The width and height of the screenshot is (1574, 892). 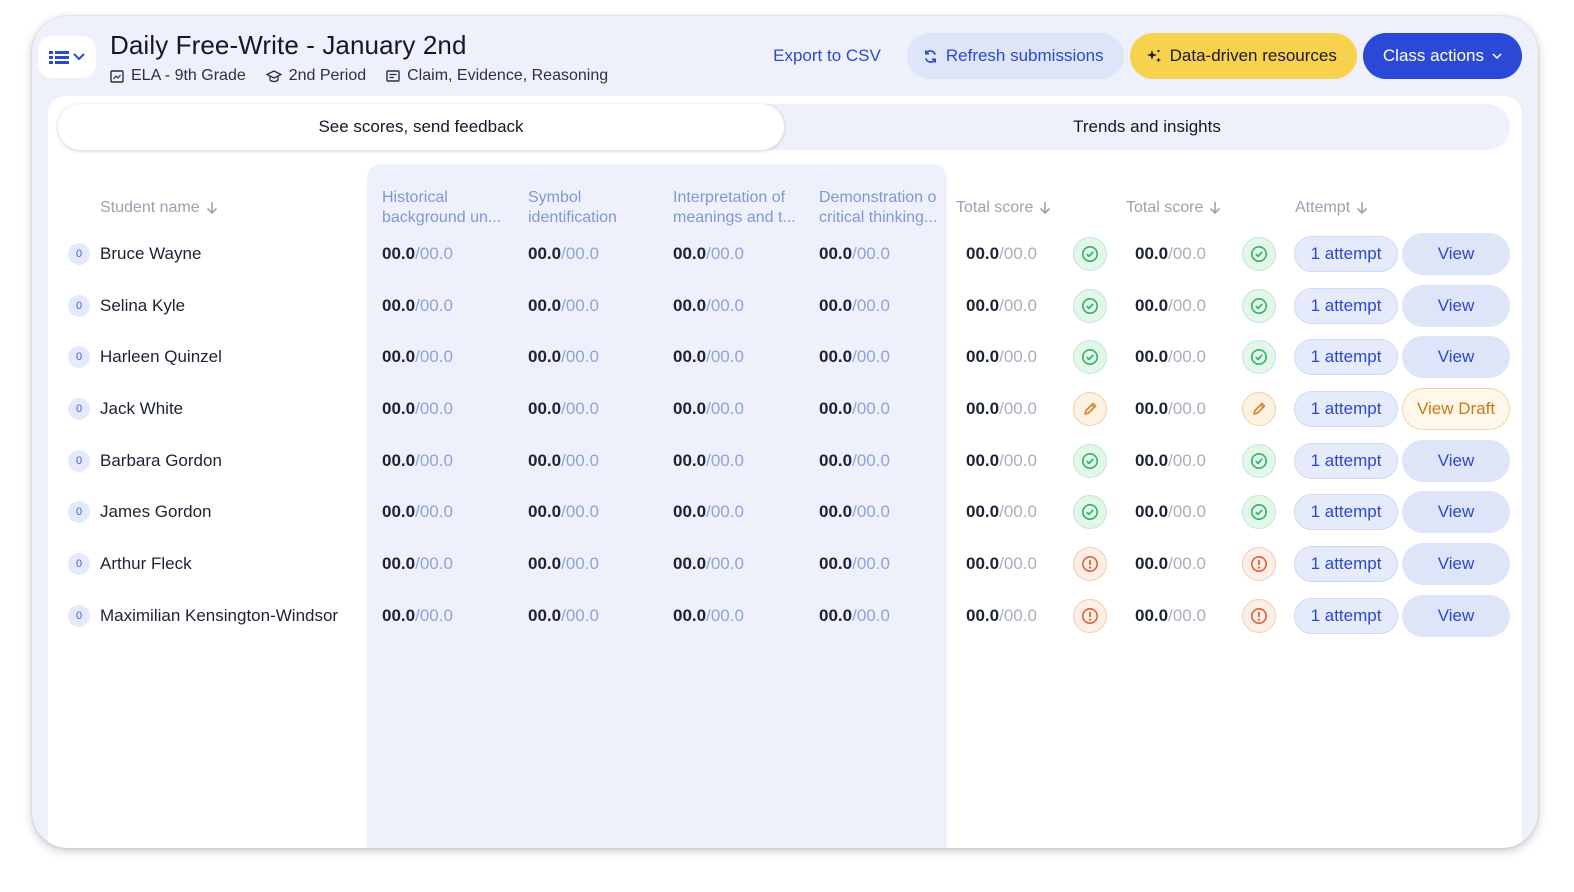 What do you see at coordinates (161, 460) in the screenshot?
I see `student-name: Barbara Gordon` at bounding box center [161, 460].